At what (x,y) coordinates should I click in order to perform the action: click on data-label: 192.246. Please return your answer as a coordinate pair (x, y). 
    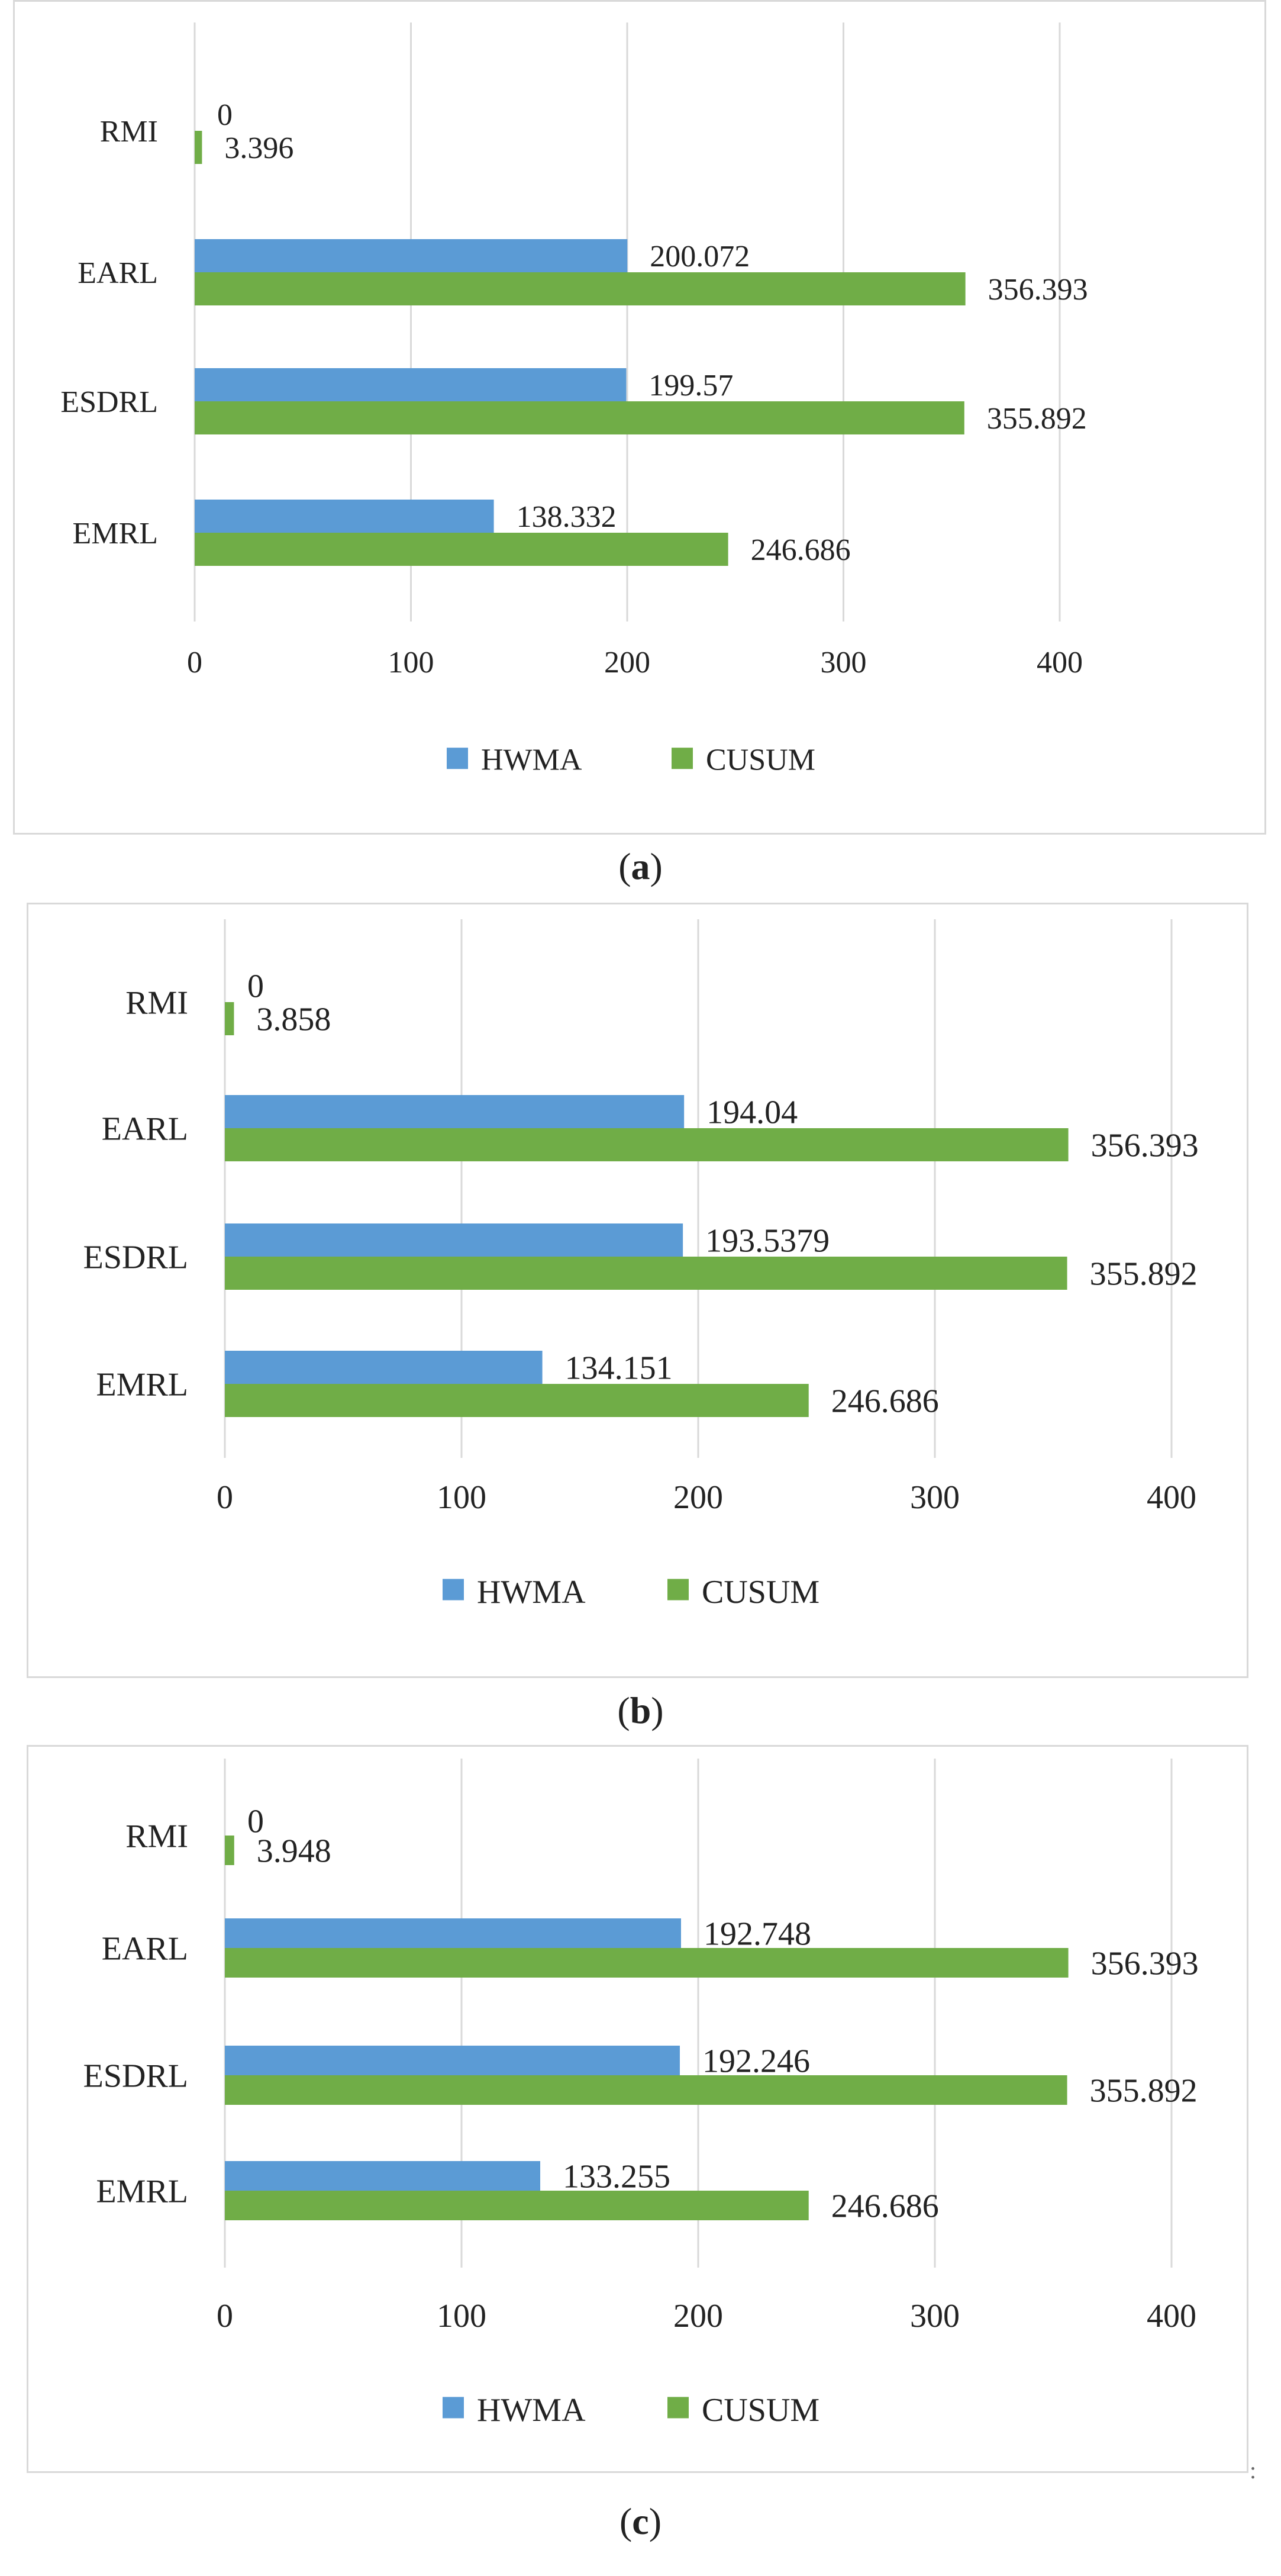
    Looking at the image, I should click on (756, 2061).